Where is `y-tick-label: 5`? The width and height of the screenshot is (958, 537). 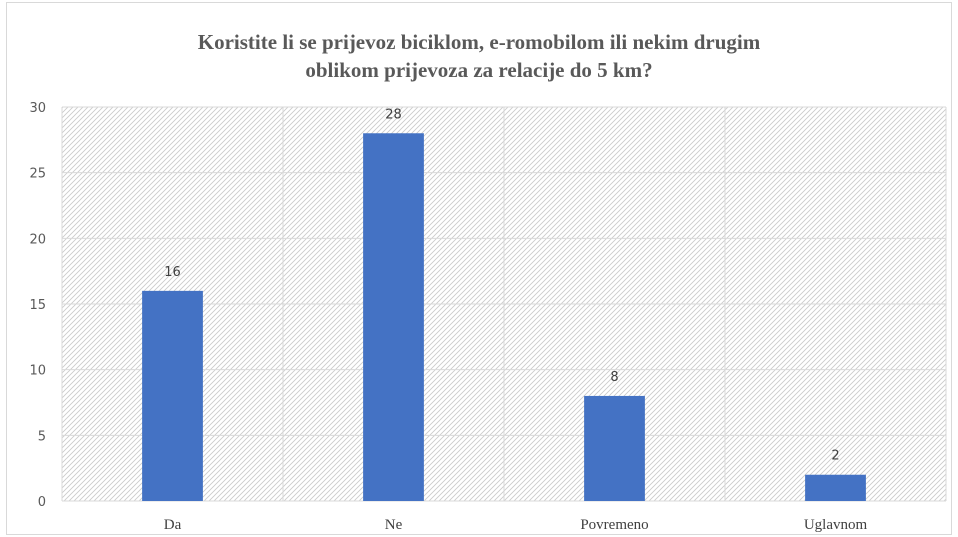
y-tick-label: 5 is located at coordinates (42, 436).